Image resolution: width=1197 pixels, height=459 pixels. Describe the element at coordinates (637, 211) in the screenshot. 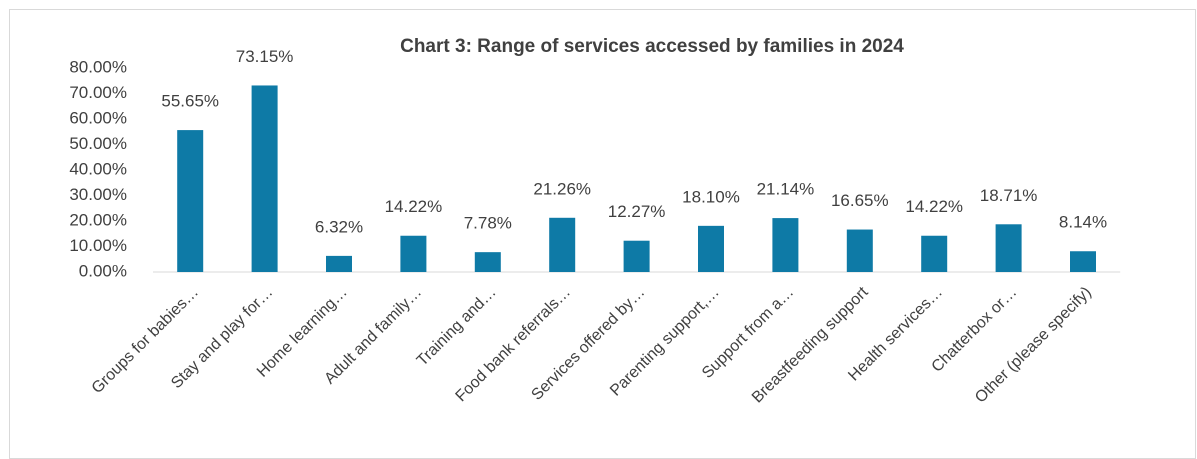

I see `data-label: 12.27%` at that location.